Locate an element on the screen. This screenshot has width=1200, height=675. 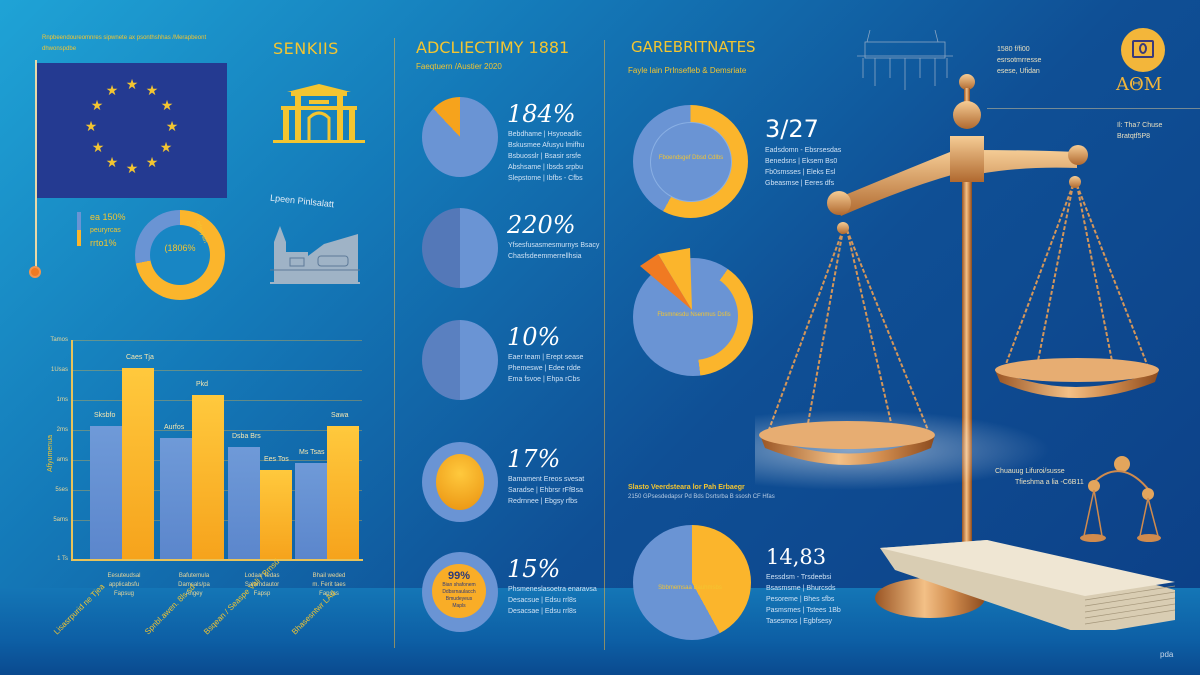
flag-pole is located at coordinates (36, 165).